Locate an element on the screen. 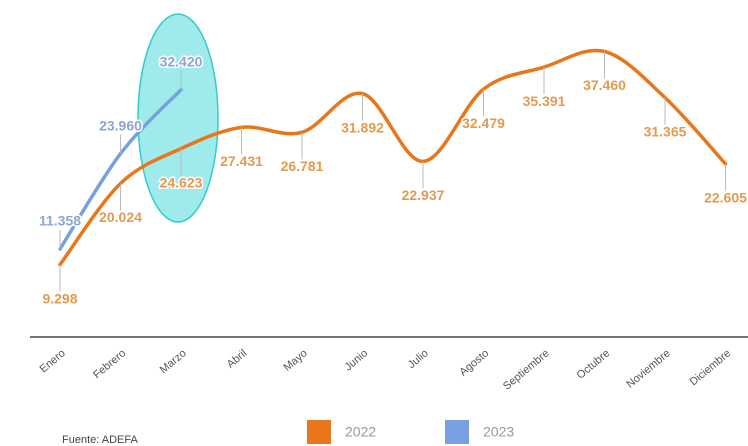 The height and width of the screenshot is (446, 748). legend-label: 2022 is located at coordinates (360, 432).